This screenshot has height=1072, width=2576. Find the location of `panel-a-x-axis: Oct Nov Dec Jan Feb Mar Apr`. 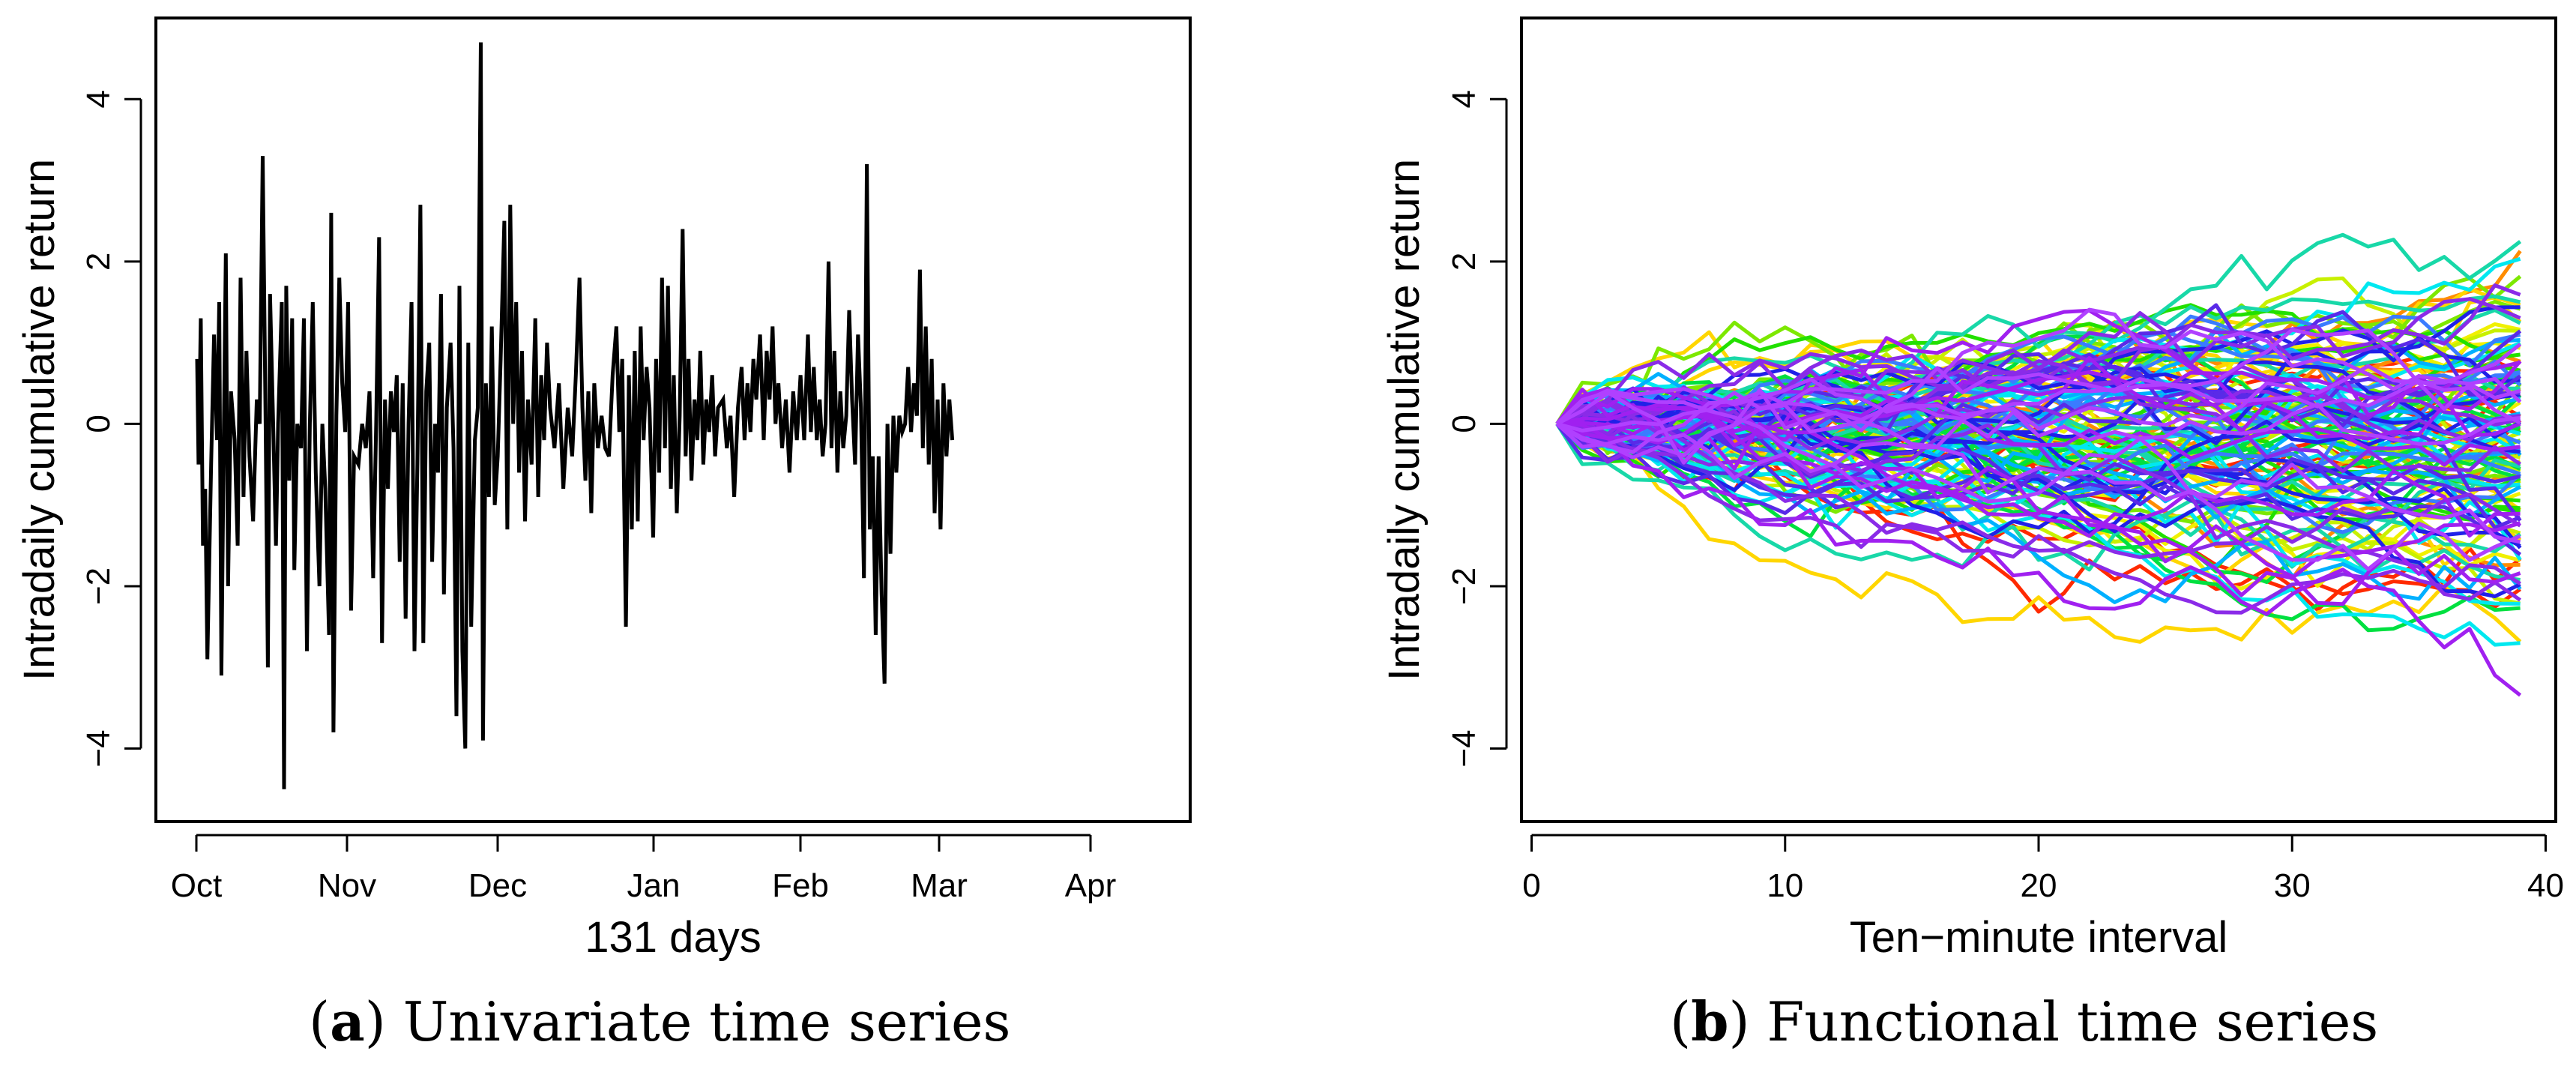

panel-a-x-axis: Oct Nov Dec Jan Feb Mar Apr is located at coordinates (643, 869).